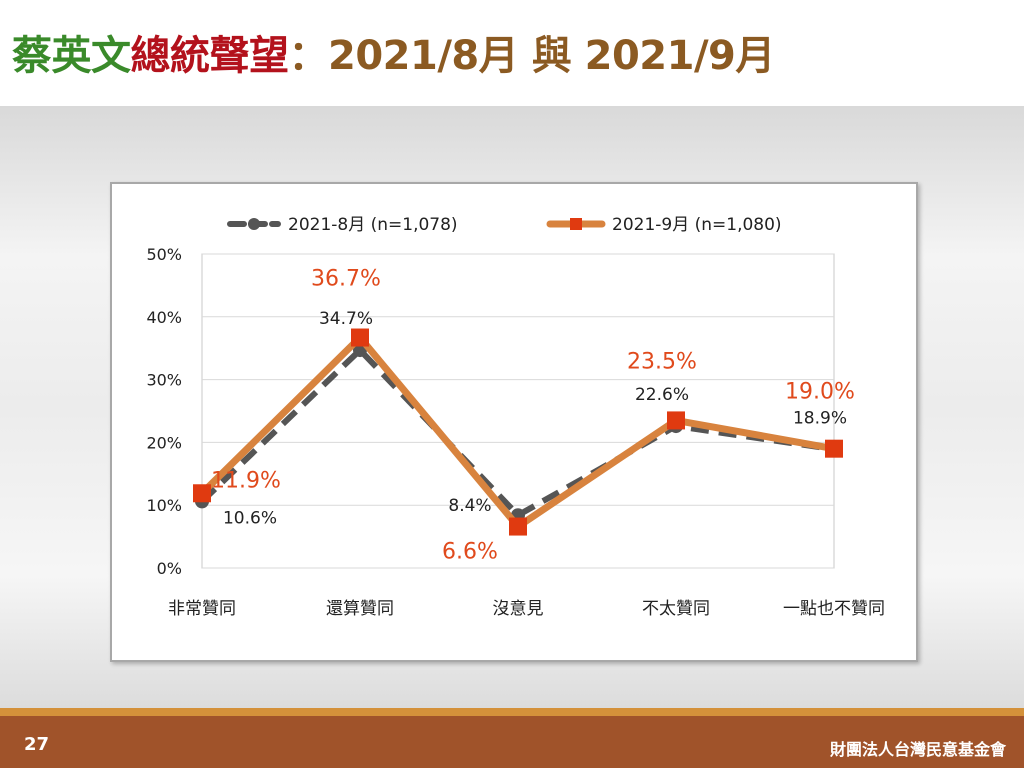 The width and height of the screenshot is (1024, 768). I want to click on legend-label-aug: 2021-8月 (n=1,078), so click(373, 225).